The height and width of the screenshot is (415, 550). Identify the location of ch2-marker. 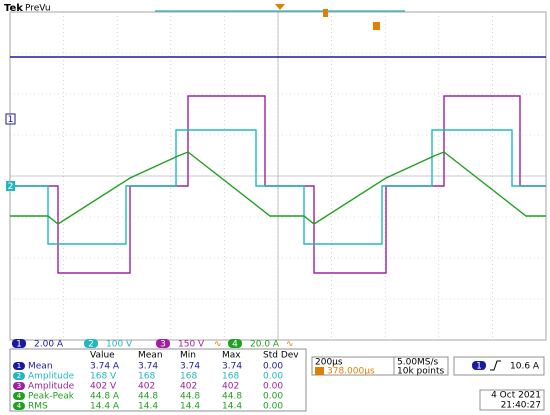
(10, 186).